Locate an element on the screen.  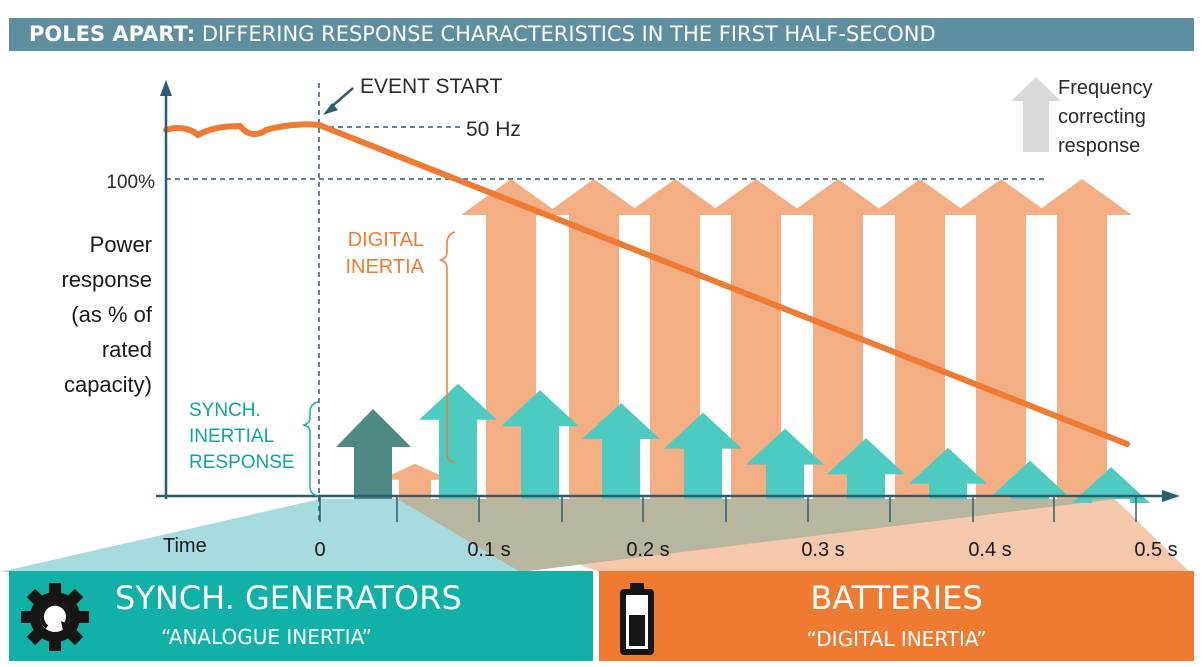
freq-legend-3: response is located at coordinates (1099, 146).